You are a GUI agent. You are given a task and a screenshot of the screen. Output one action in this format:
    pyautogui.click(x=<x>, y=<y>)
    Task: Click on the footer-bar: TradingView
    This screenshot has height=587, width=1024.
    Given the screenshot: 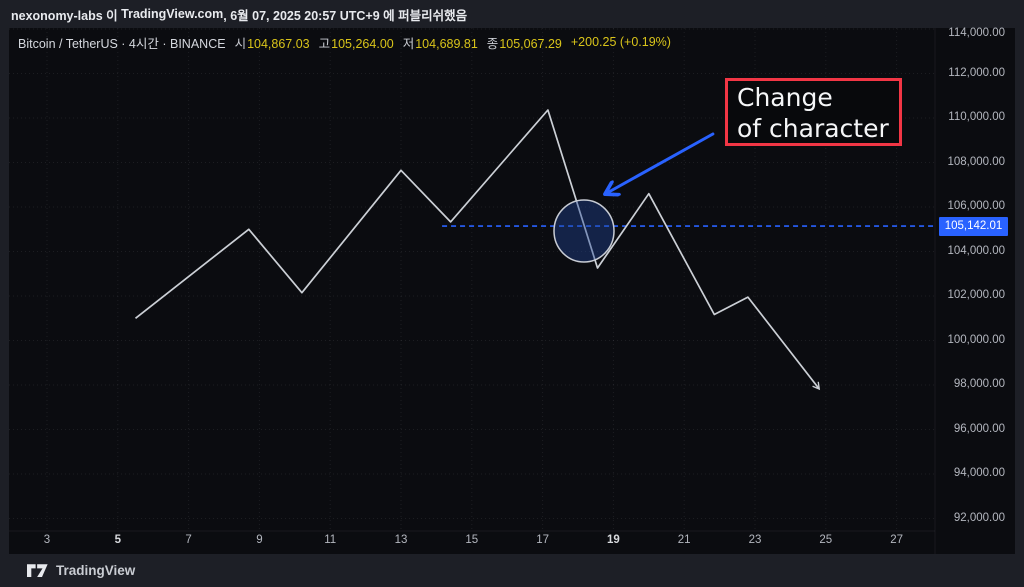 What is the action you would take?
    pyautogui.click(x=512, y=570)
    